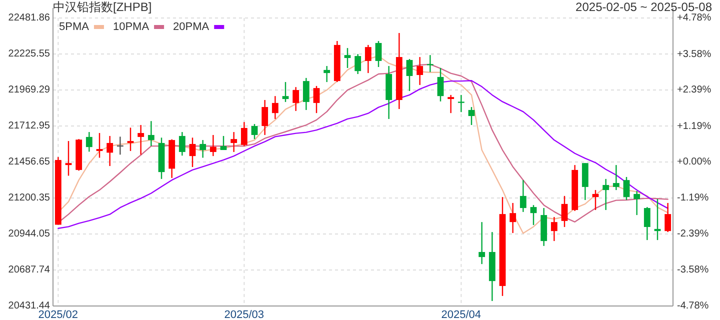 The image size is (720, 320). Describe the element at coordinates (74, 26) in the screenshot. I see `legend-label: 5PMA` at that location.